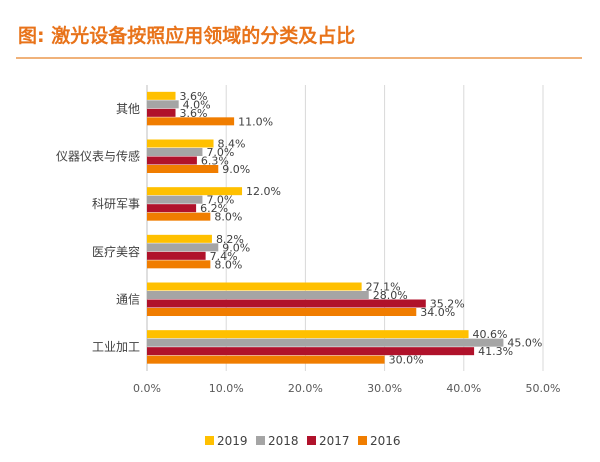  I want to click on data-label: 45.0%, so click(524, 343).